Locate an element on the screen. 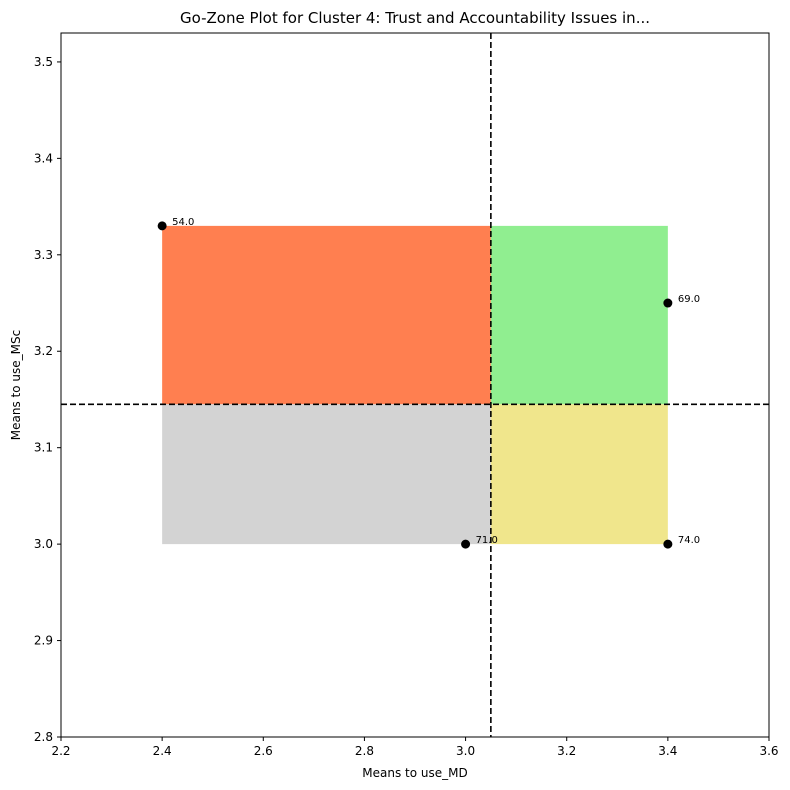 The width and height of the screenshot is (790, 790). y-tick-label: 3.2 is located at coordinates (43, 351).